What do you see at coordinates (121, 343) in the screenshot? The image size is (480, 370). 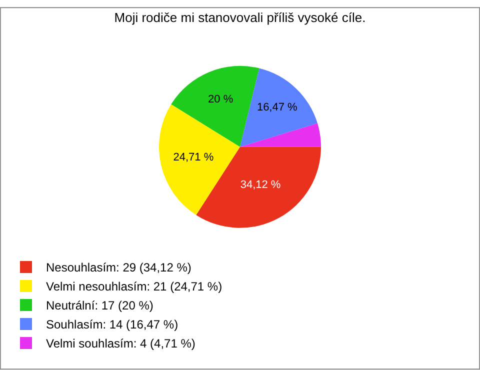 I see `legend-label: Velmi souhlasím: 4 (4,71 %)` at bounding box center [121, 343].